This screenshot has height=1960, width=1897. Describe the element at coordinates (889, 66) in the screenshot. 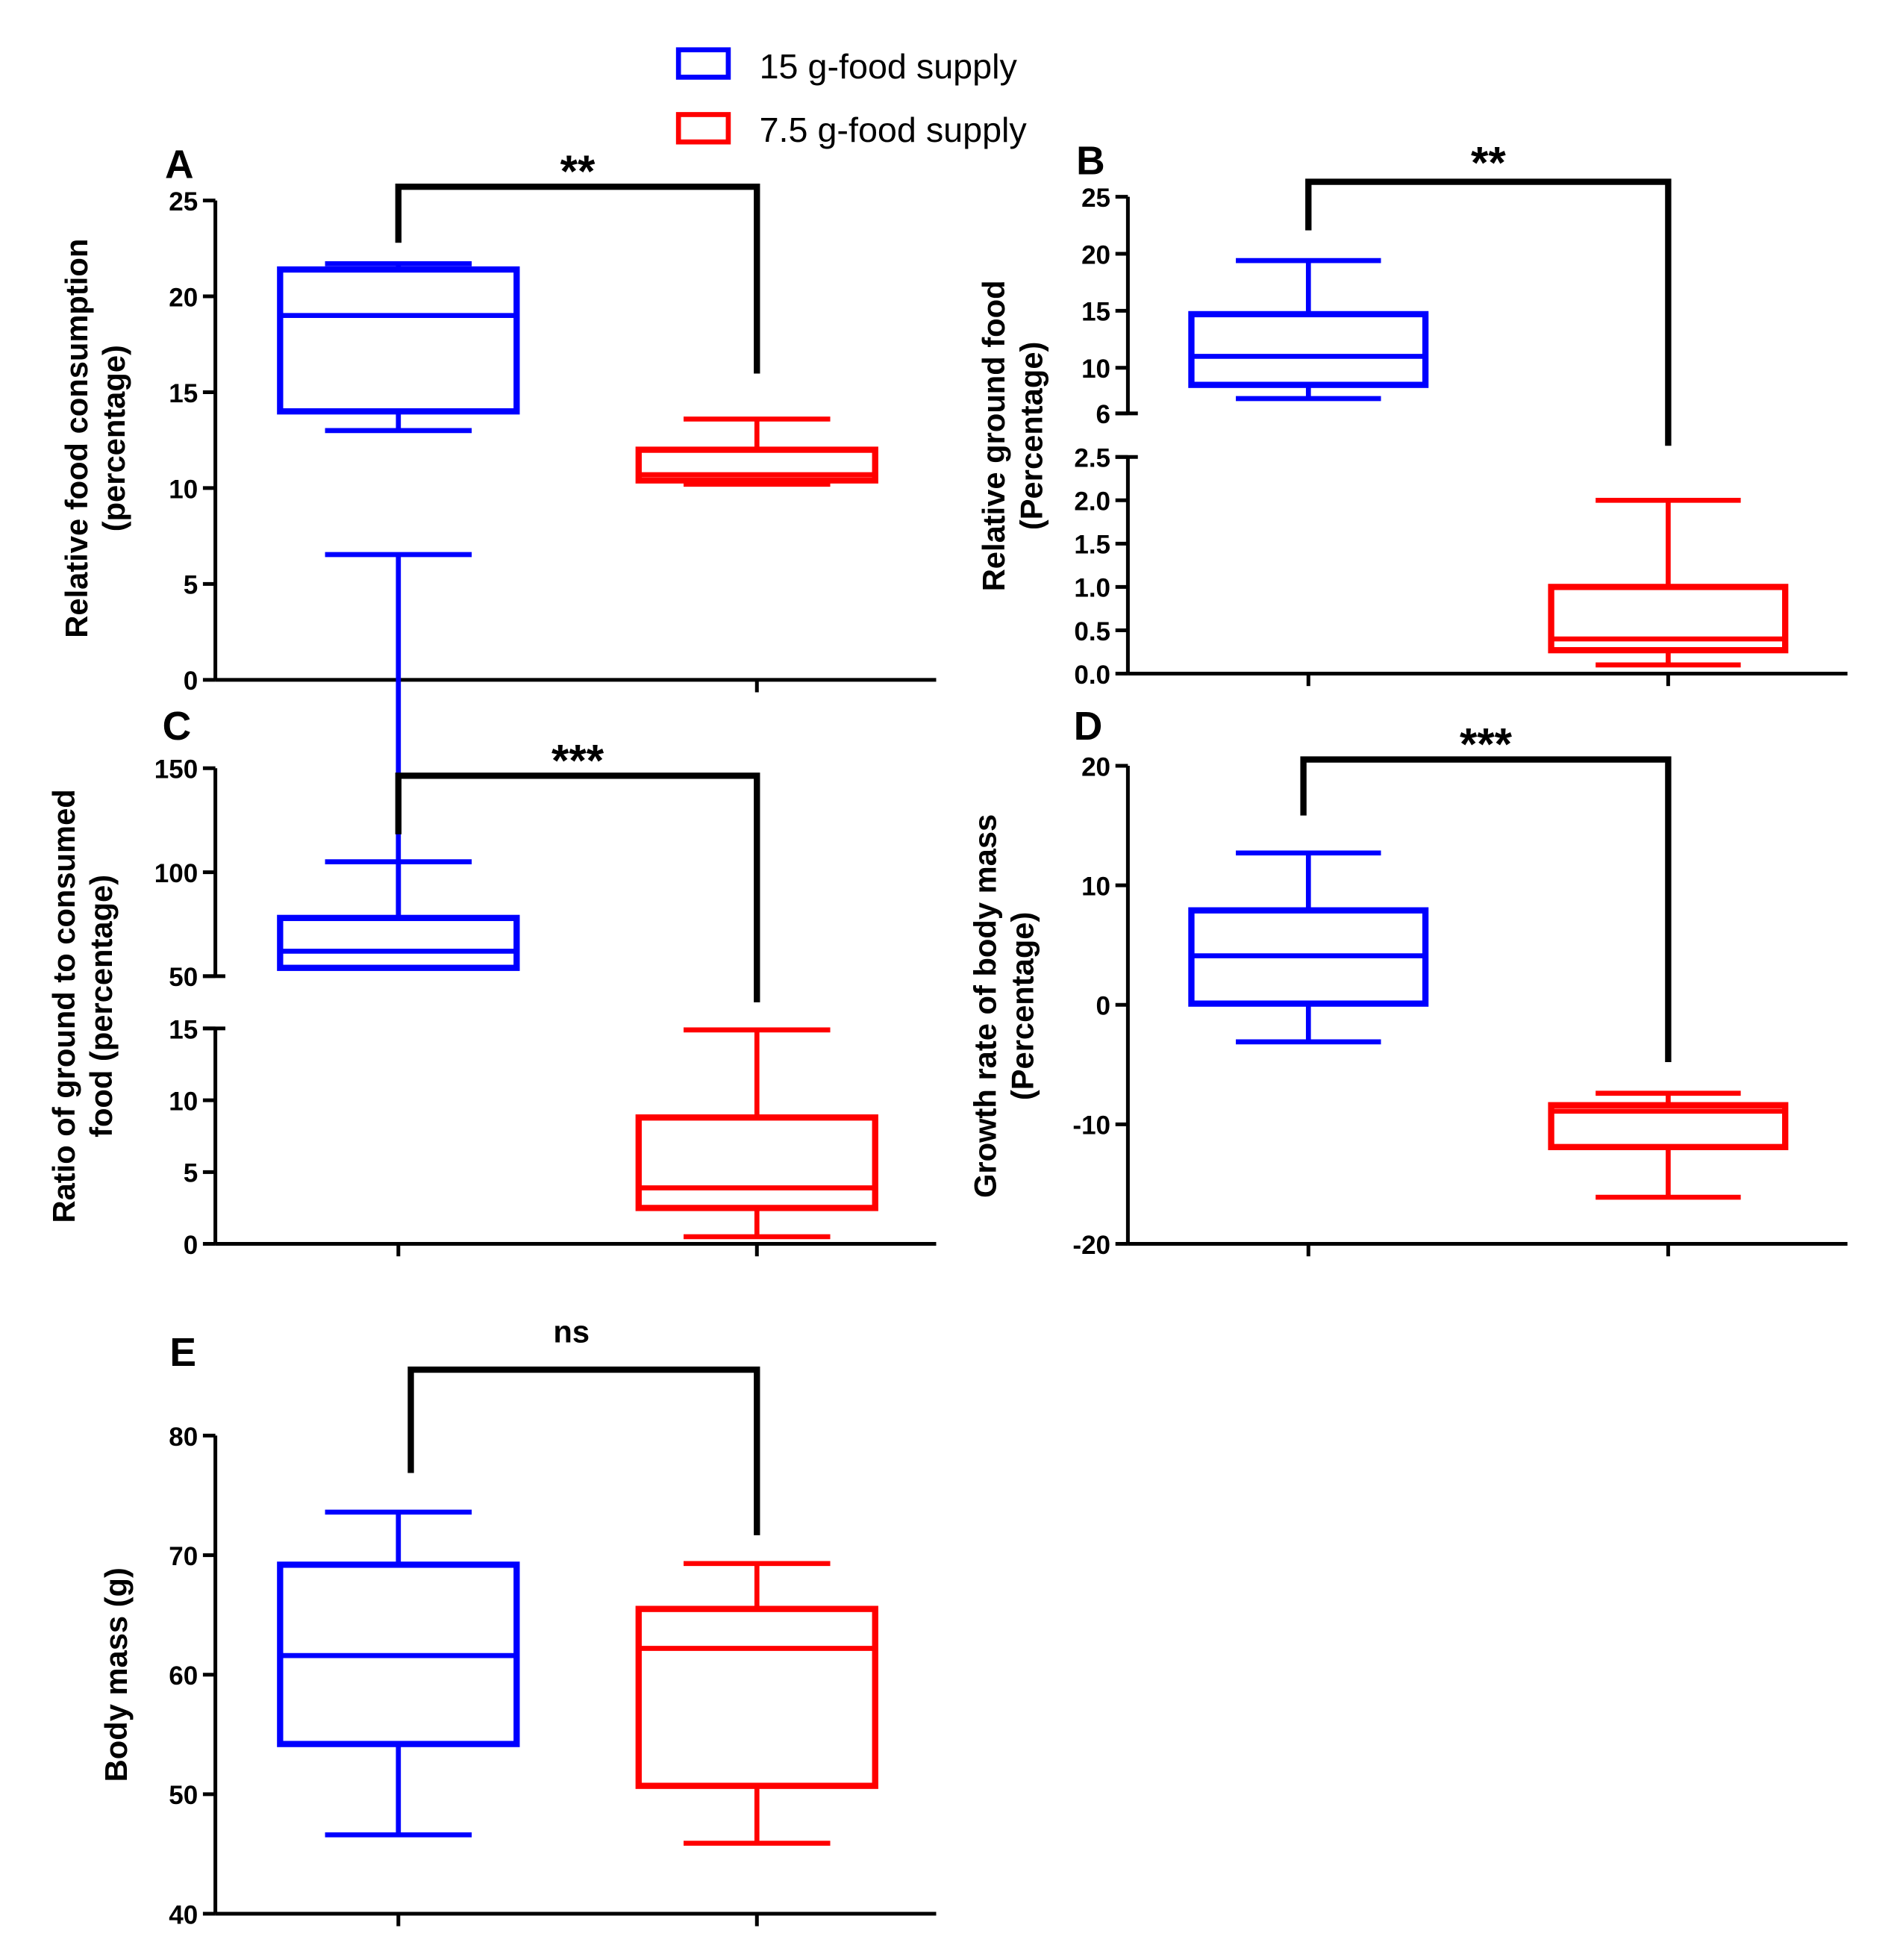

I see `legend-label-15g: 15 g-food supply` at that location.